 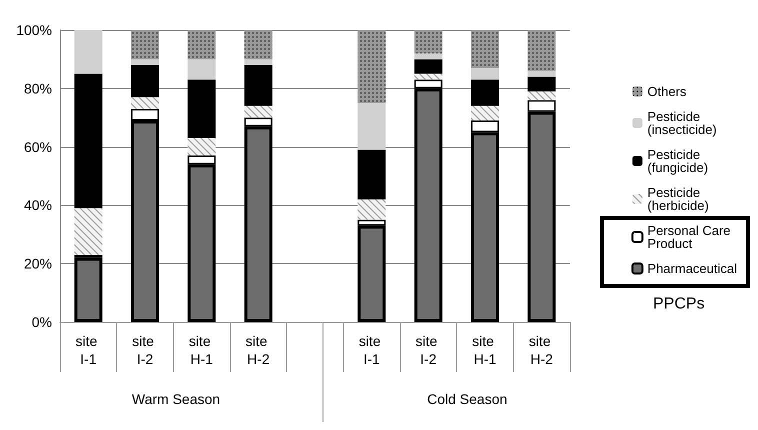 I want to click on y-tick-label: 100%, so click(x=34, y=30).